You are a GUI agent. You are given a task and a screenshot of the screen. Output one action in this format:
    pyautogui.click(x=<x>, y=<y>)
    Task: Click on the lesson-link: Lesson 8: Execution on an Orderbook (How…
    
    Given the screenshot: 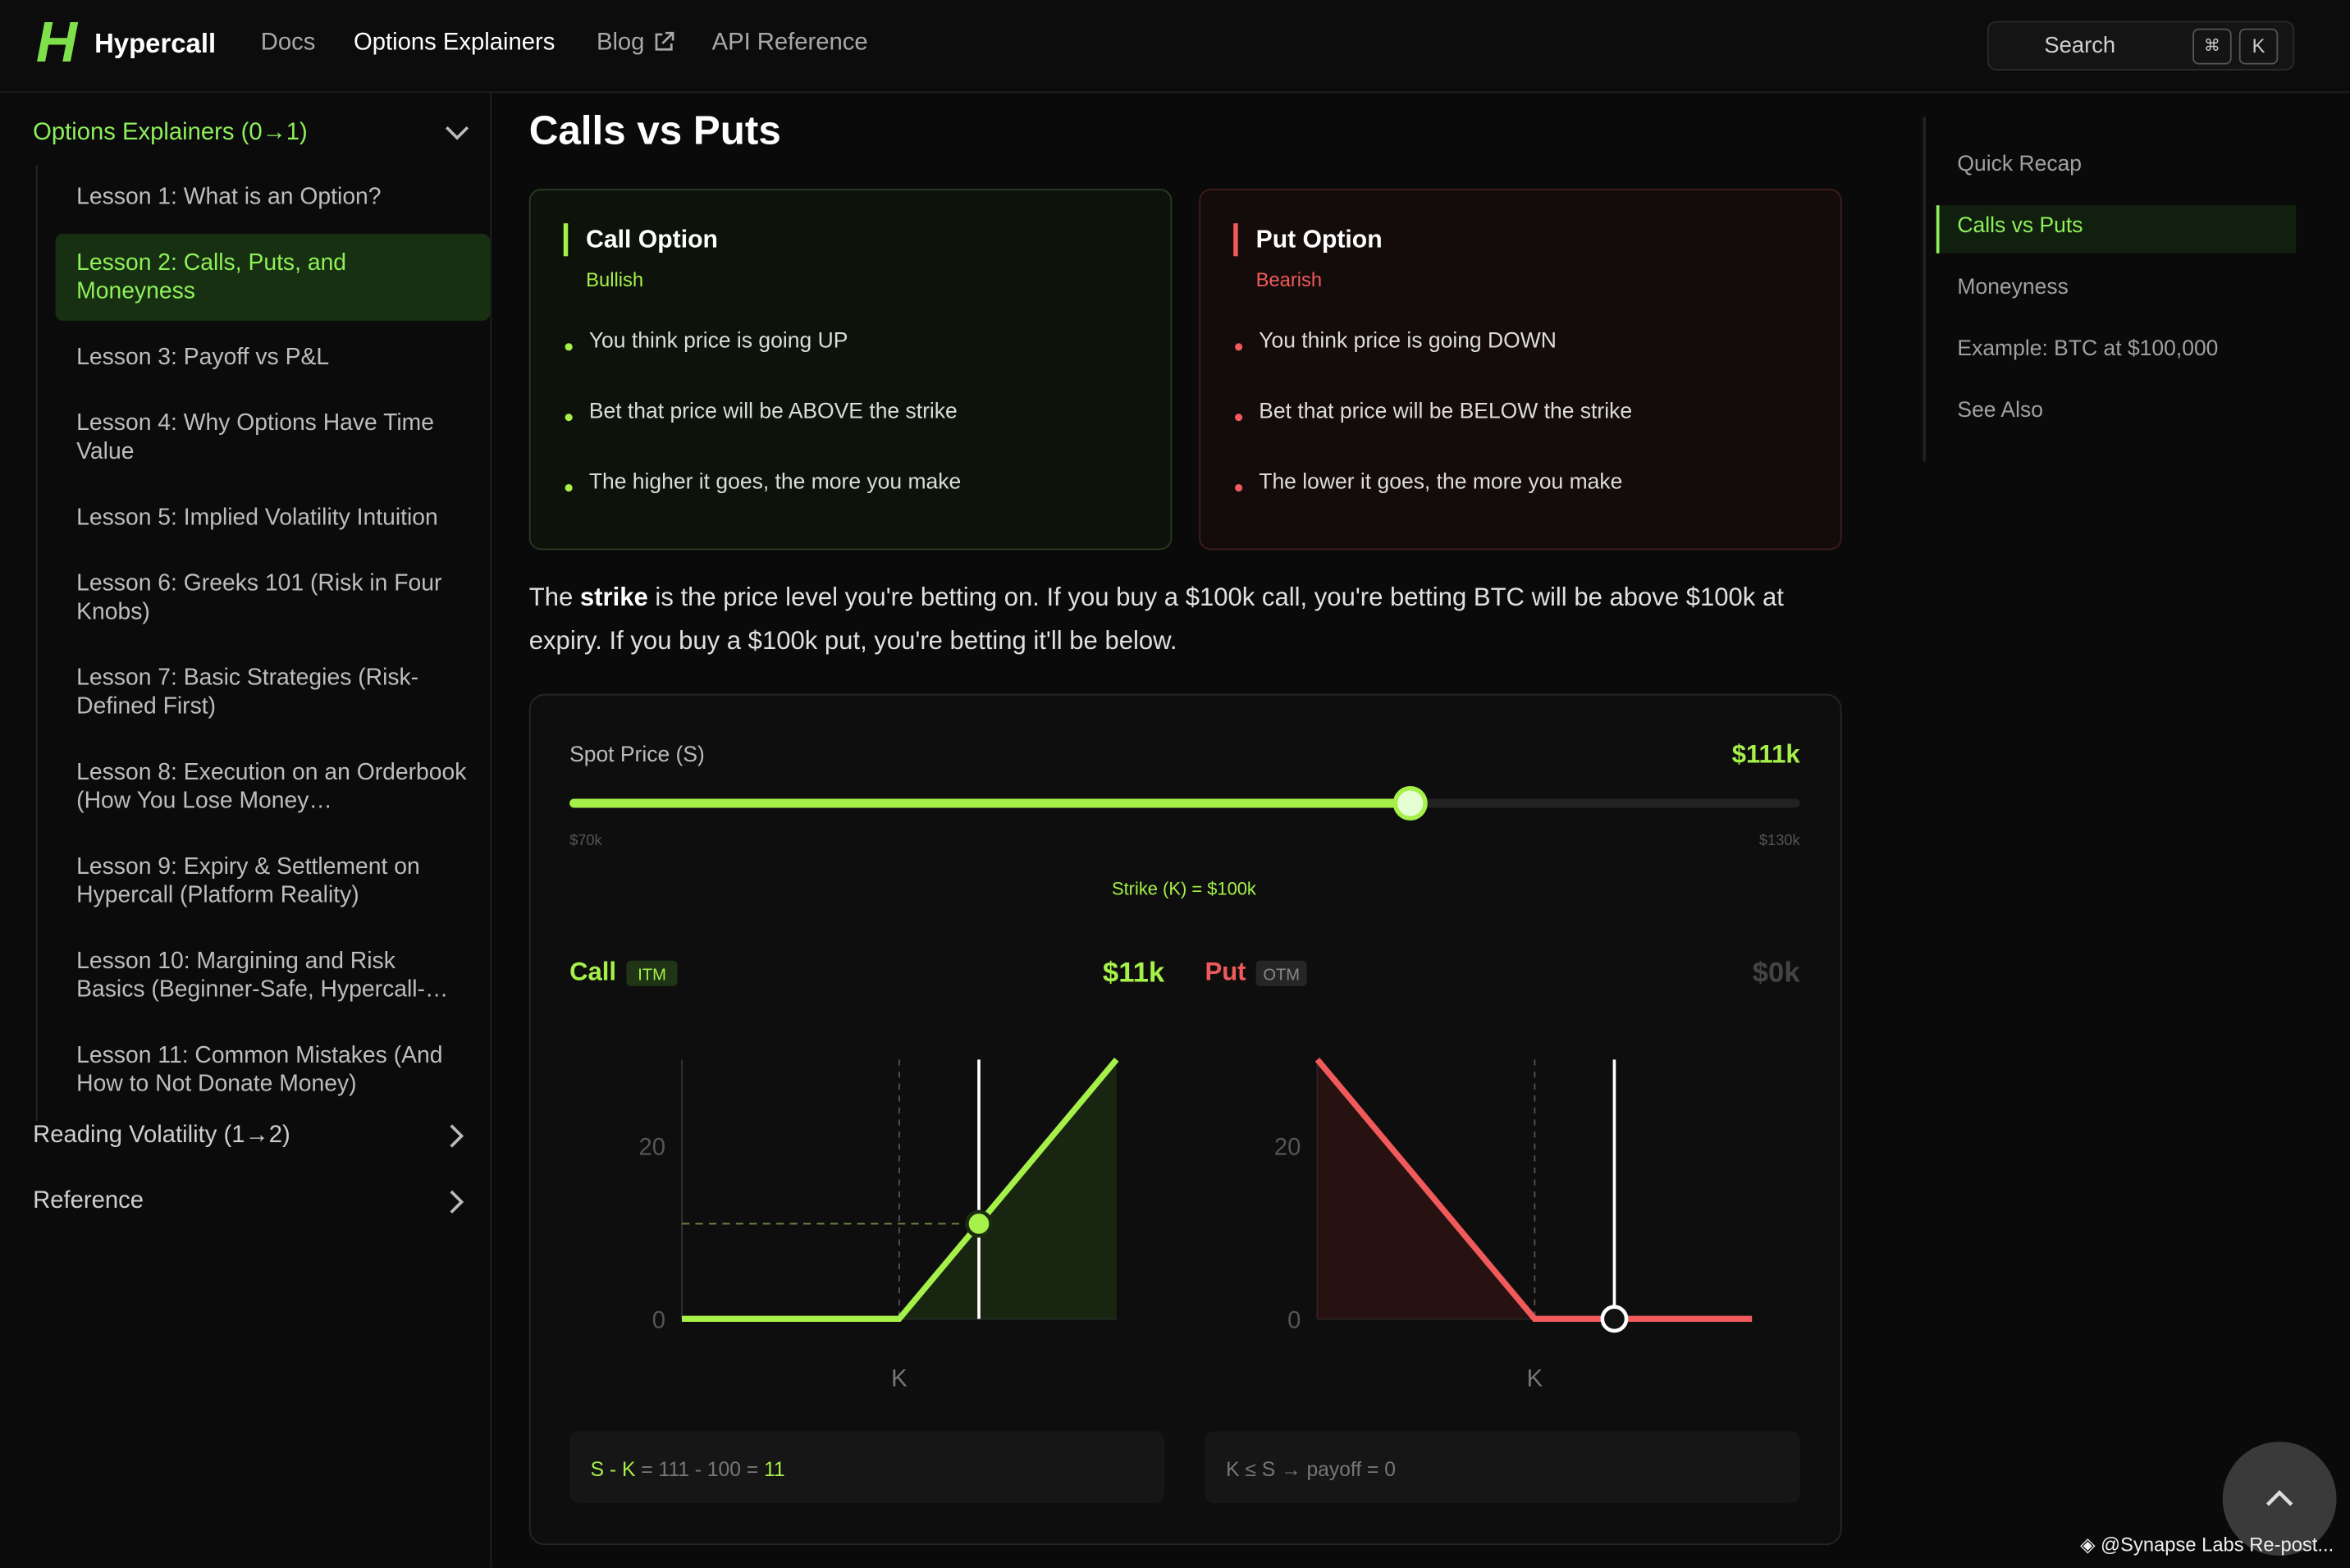 What is the action you would take?
    pyautogui.click(x=271, y=787)
    